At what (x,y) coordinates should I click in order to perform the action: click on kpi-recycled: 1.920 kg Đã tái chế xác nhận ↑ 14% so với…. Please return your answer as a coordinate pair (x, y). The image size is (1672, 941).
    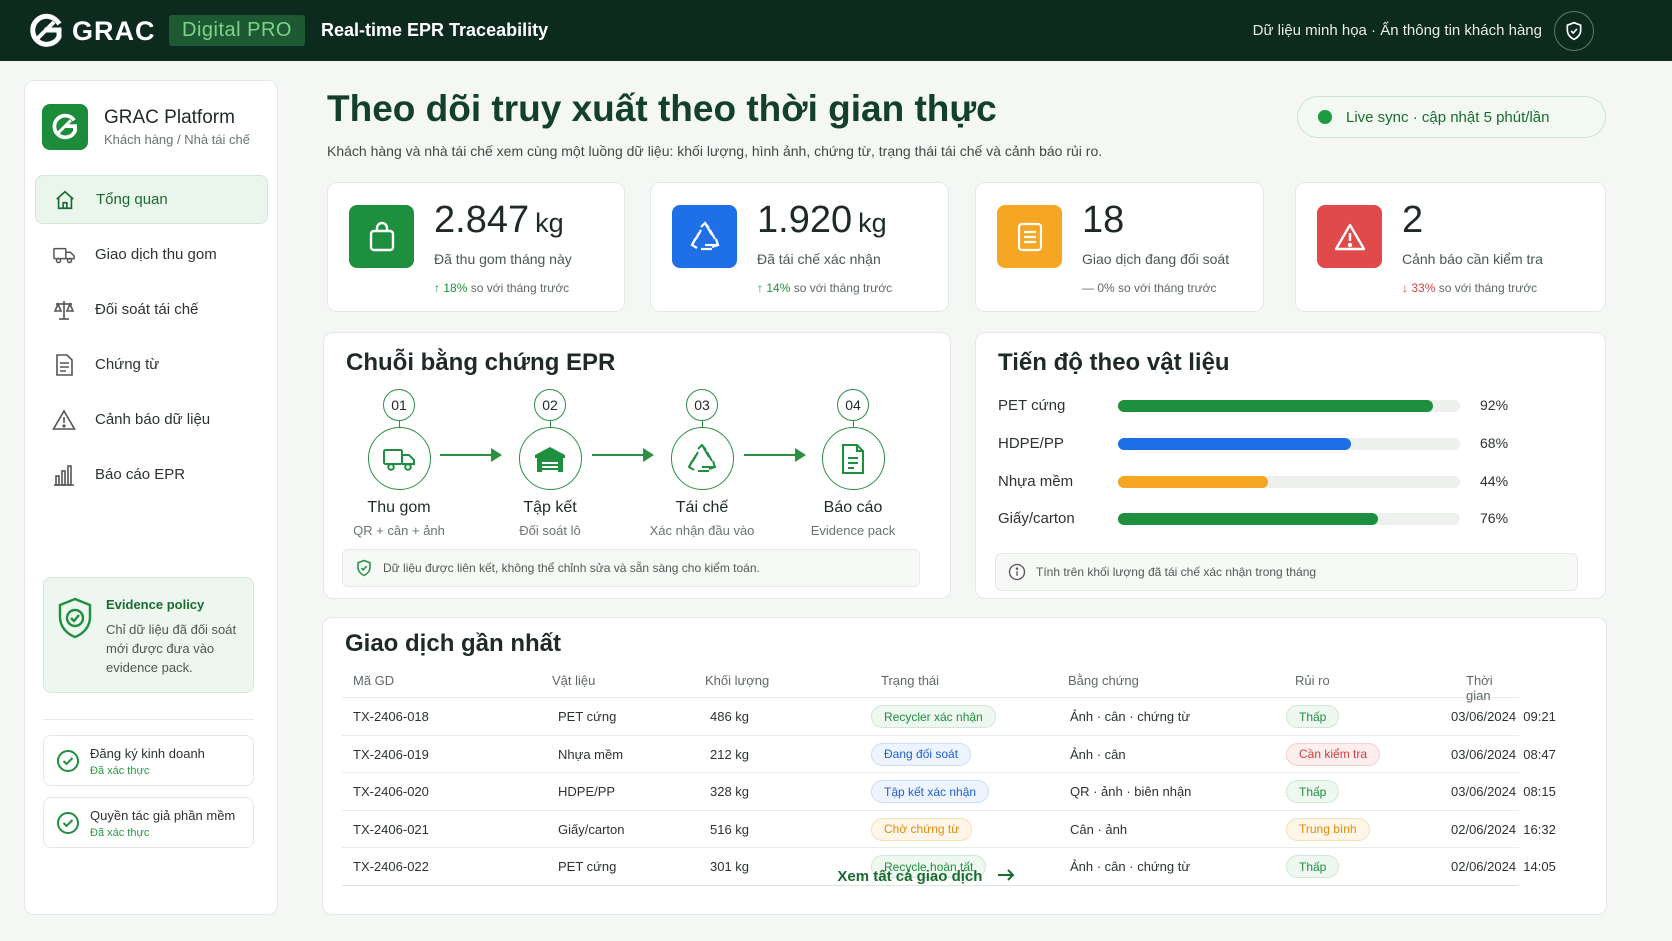
    Looking at the image, I should click on (799, 247).